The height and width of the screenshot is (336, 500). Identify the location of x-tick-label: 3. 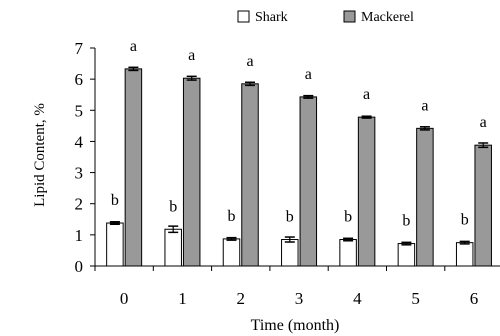
(299, 298).